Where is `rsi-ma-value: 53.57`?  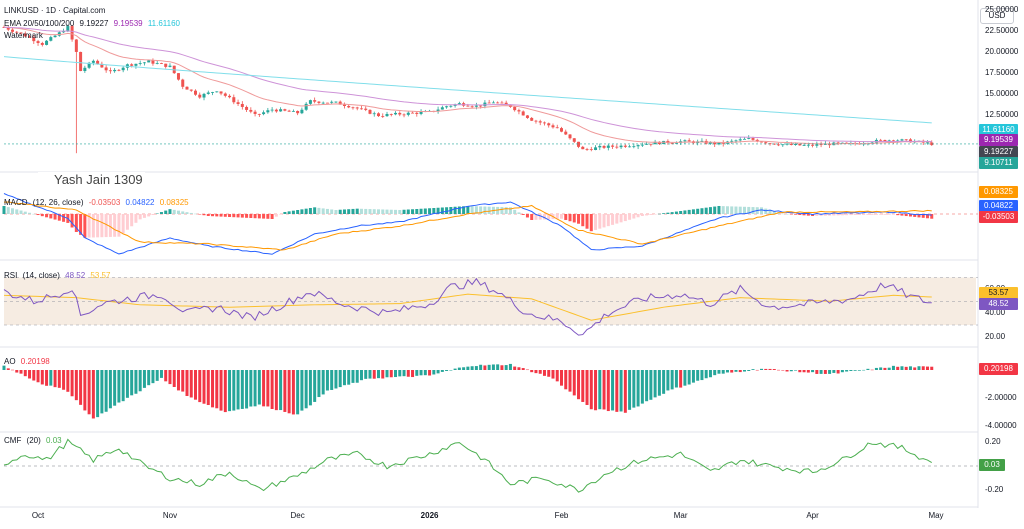 rsi-ma-value: 53.57 is located at coordinates (100, 275).